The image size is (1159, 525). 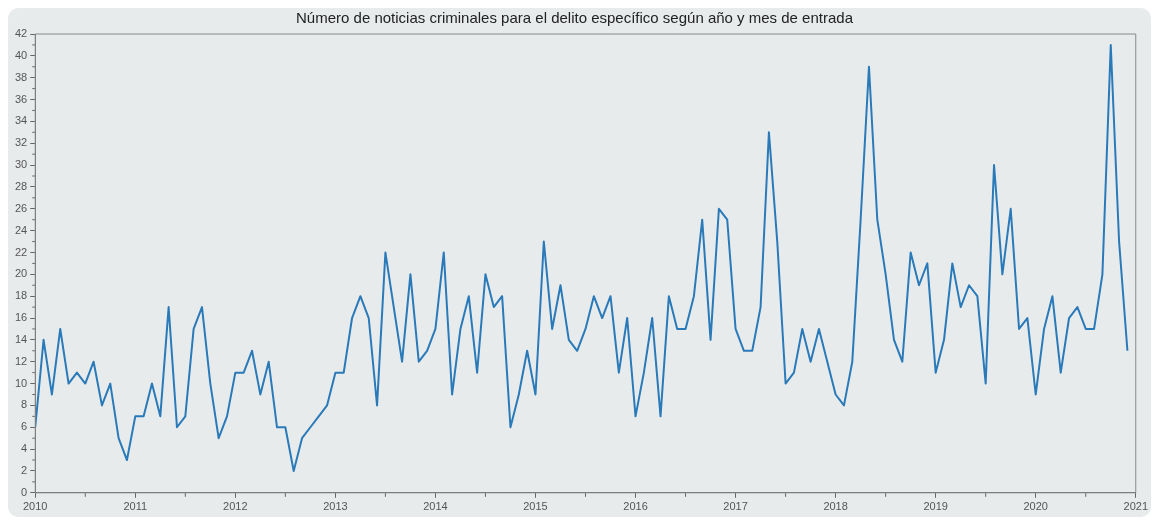 I want to click on y-tick-label: 14, so click(x=21, y=338).